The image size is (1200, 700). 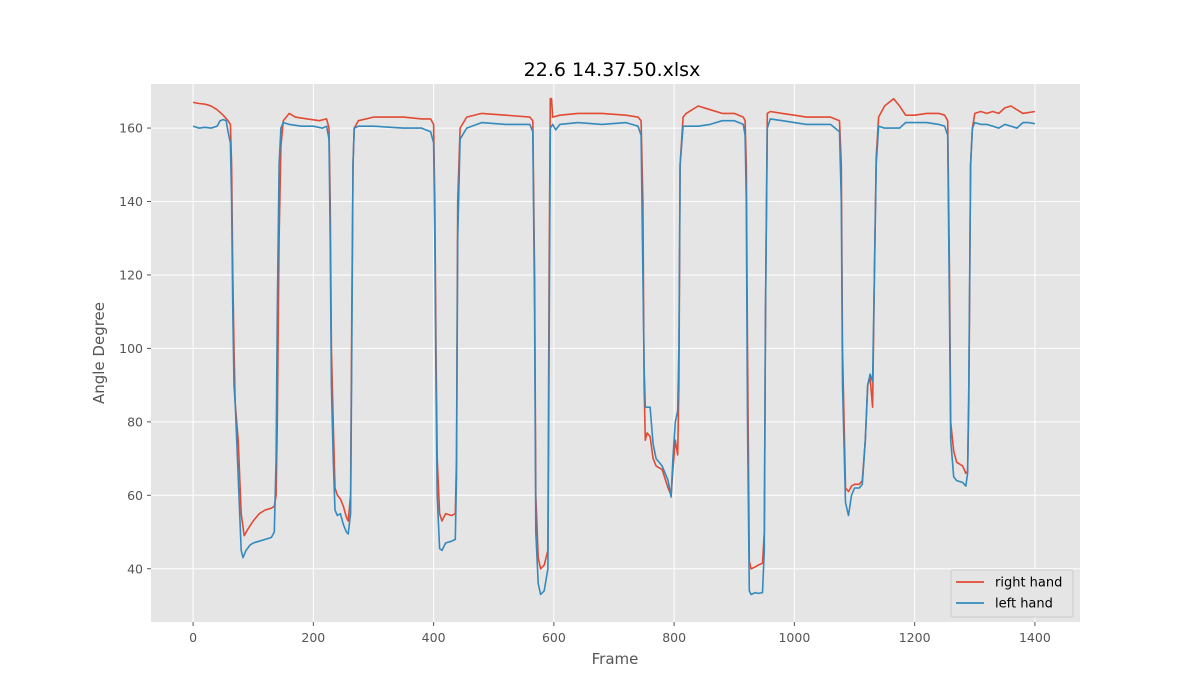 I want to click on y-tick-label: 40, so click(x=135, y=568).